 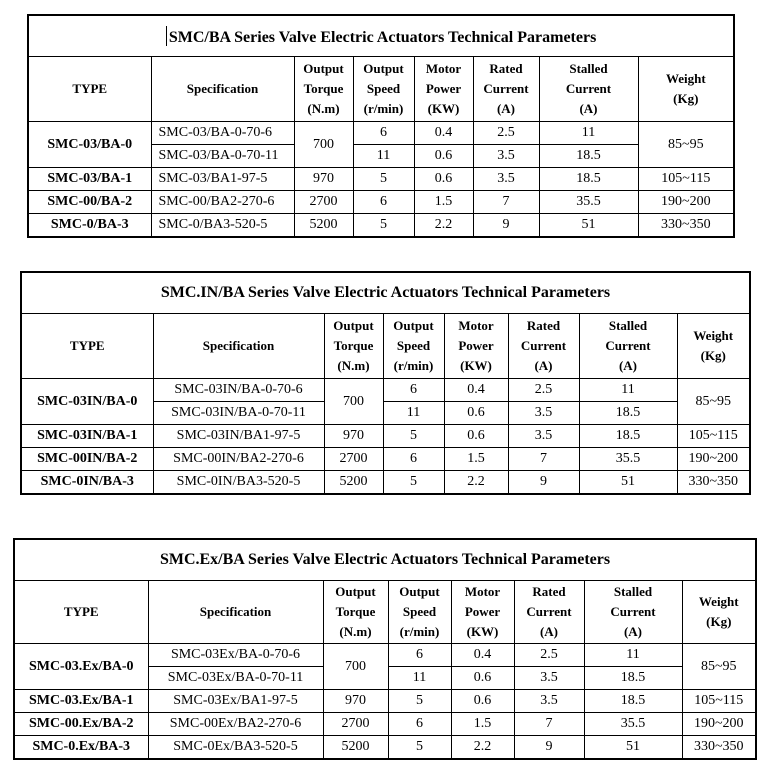 What do you see at coordinates (81, 666) in the screenshot?
I see `cell-type: SMC-03.Ex/BA-0` at bounding box center [81, 666].